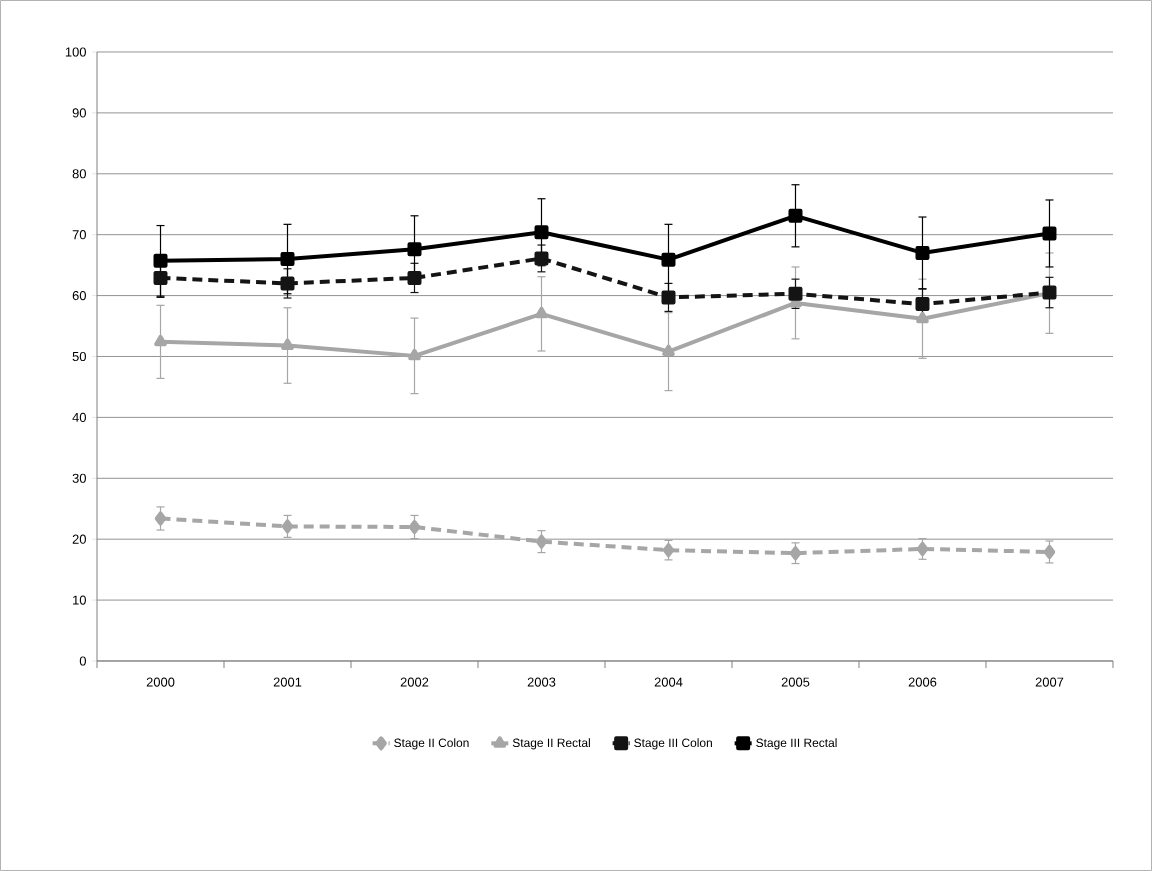 This screenshot has width=1152, height=871. Describe the element at coordinates (414, 682) in the screenshot. I see `x-tick-label: 2002` at that location.